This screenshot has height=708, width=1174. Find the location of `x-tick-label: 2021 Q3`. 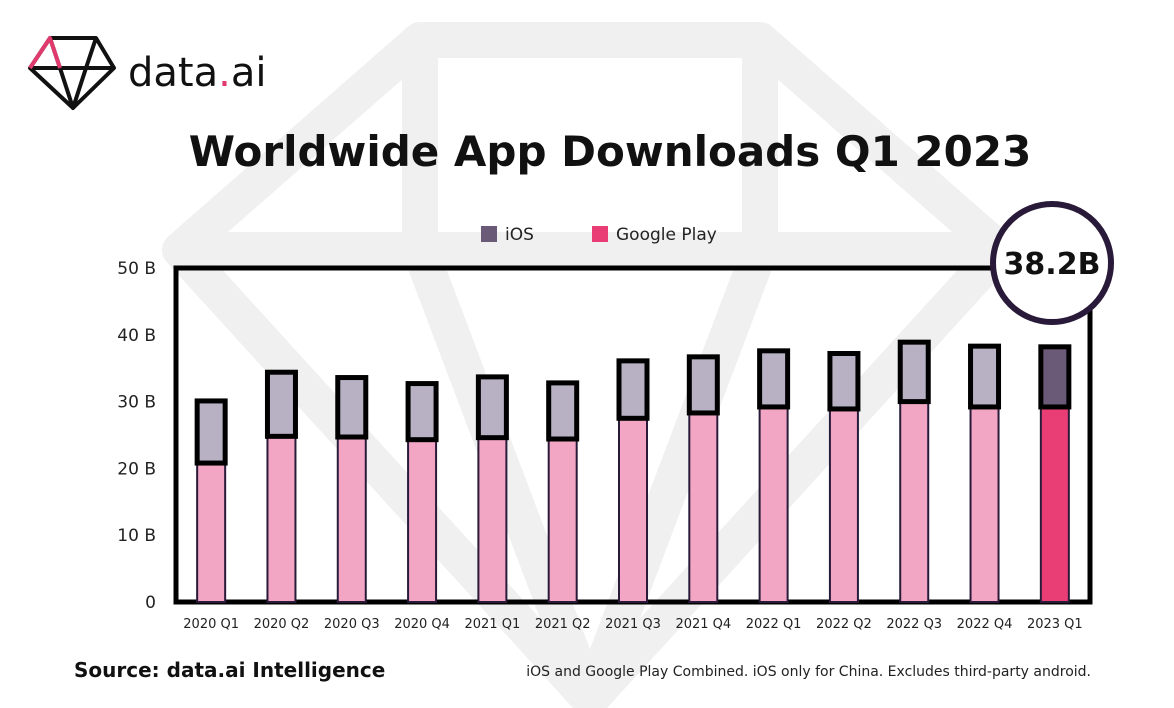

x-tick-label: 2021 Q3 is located at coordinates (633, 624).